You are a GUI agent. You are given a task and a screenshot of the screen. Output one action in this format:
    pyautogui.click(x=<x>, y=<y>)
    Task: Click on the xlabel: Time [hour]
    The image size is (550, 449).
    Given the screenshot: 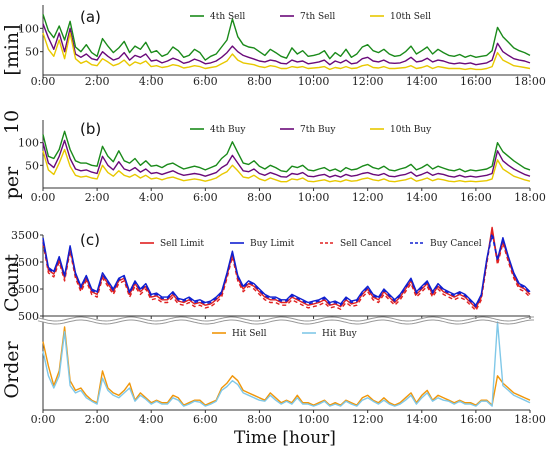 What is the action you would take?
    pyautogui.click(x=285, y=438)
    